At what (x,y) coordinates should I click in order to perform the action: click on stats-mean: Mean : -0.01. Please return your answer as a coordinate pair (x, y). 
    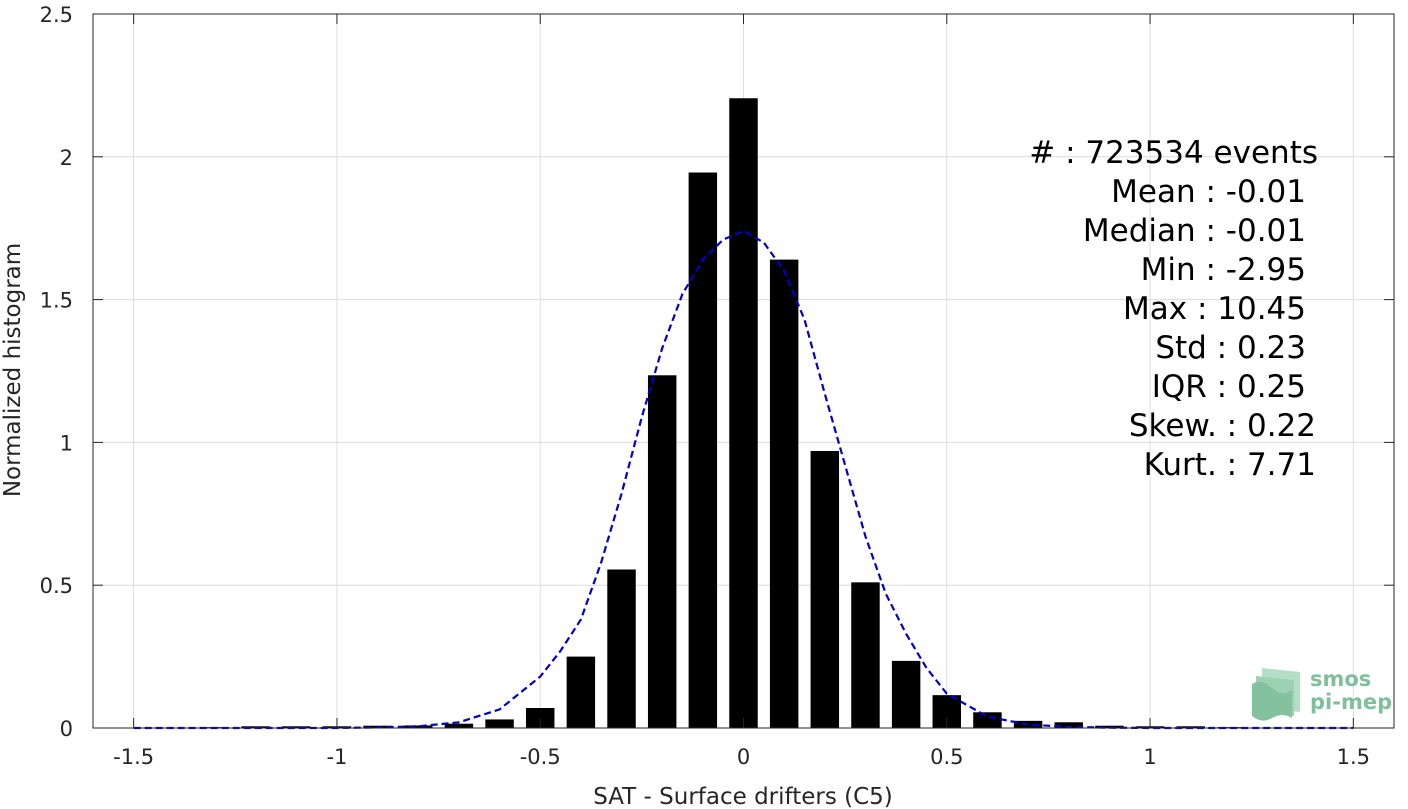
    Looking at the image, I should click on (1208, 192).